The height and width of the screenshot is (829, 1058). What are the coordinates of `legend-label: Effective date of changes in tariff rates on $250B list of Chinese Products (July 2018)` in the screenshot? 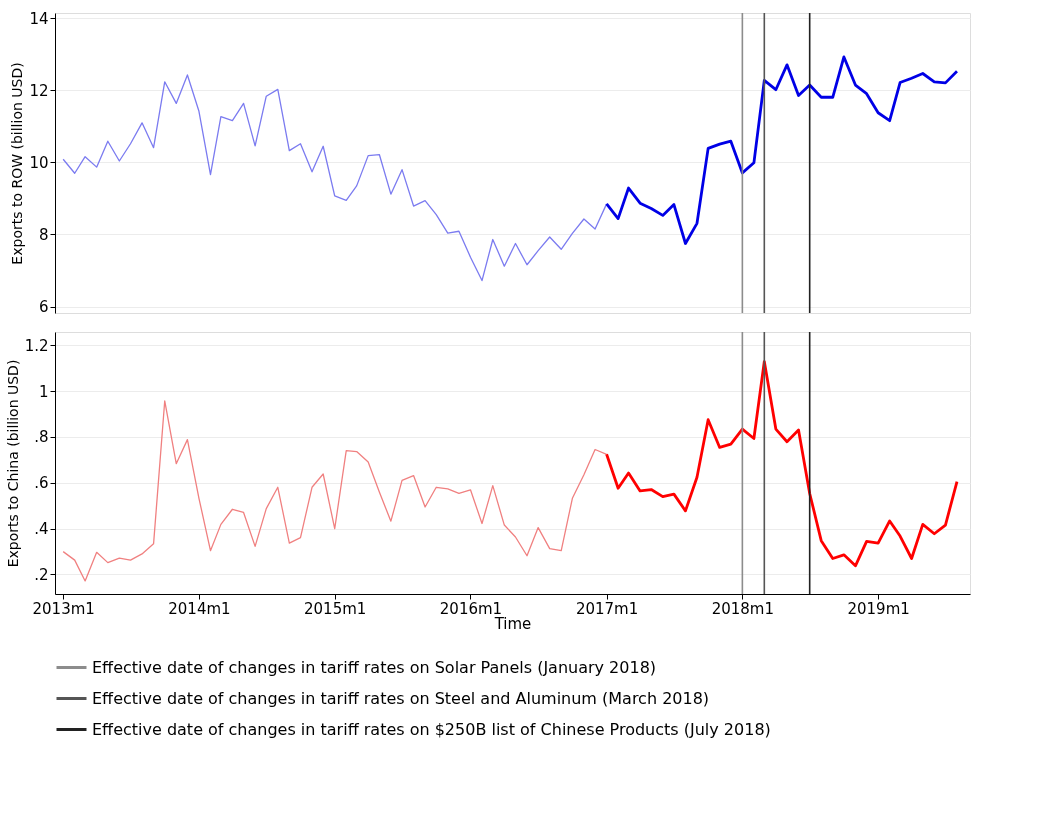 It's located at (431, 729).